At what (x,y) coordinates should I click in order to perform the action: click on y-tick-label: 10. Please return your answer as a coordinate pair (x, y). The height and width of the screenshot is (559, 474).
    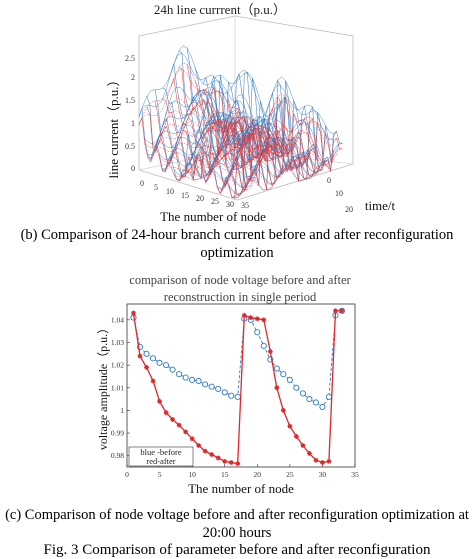
    Looking at the image, I should click on (339, 193).